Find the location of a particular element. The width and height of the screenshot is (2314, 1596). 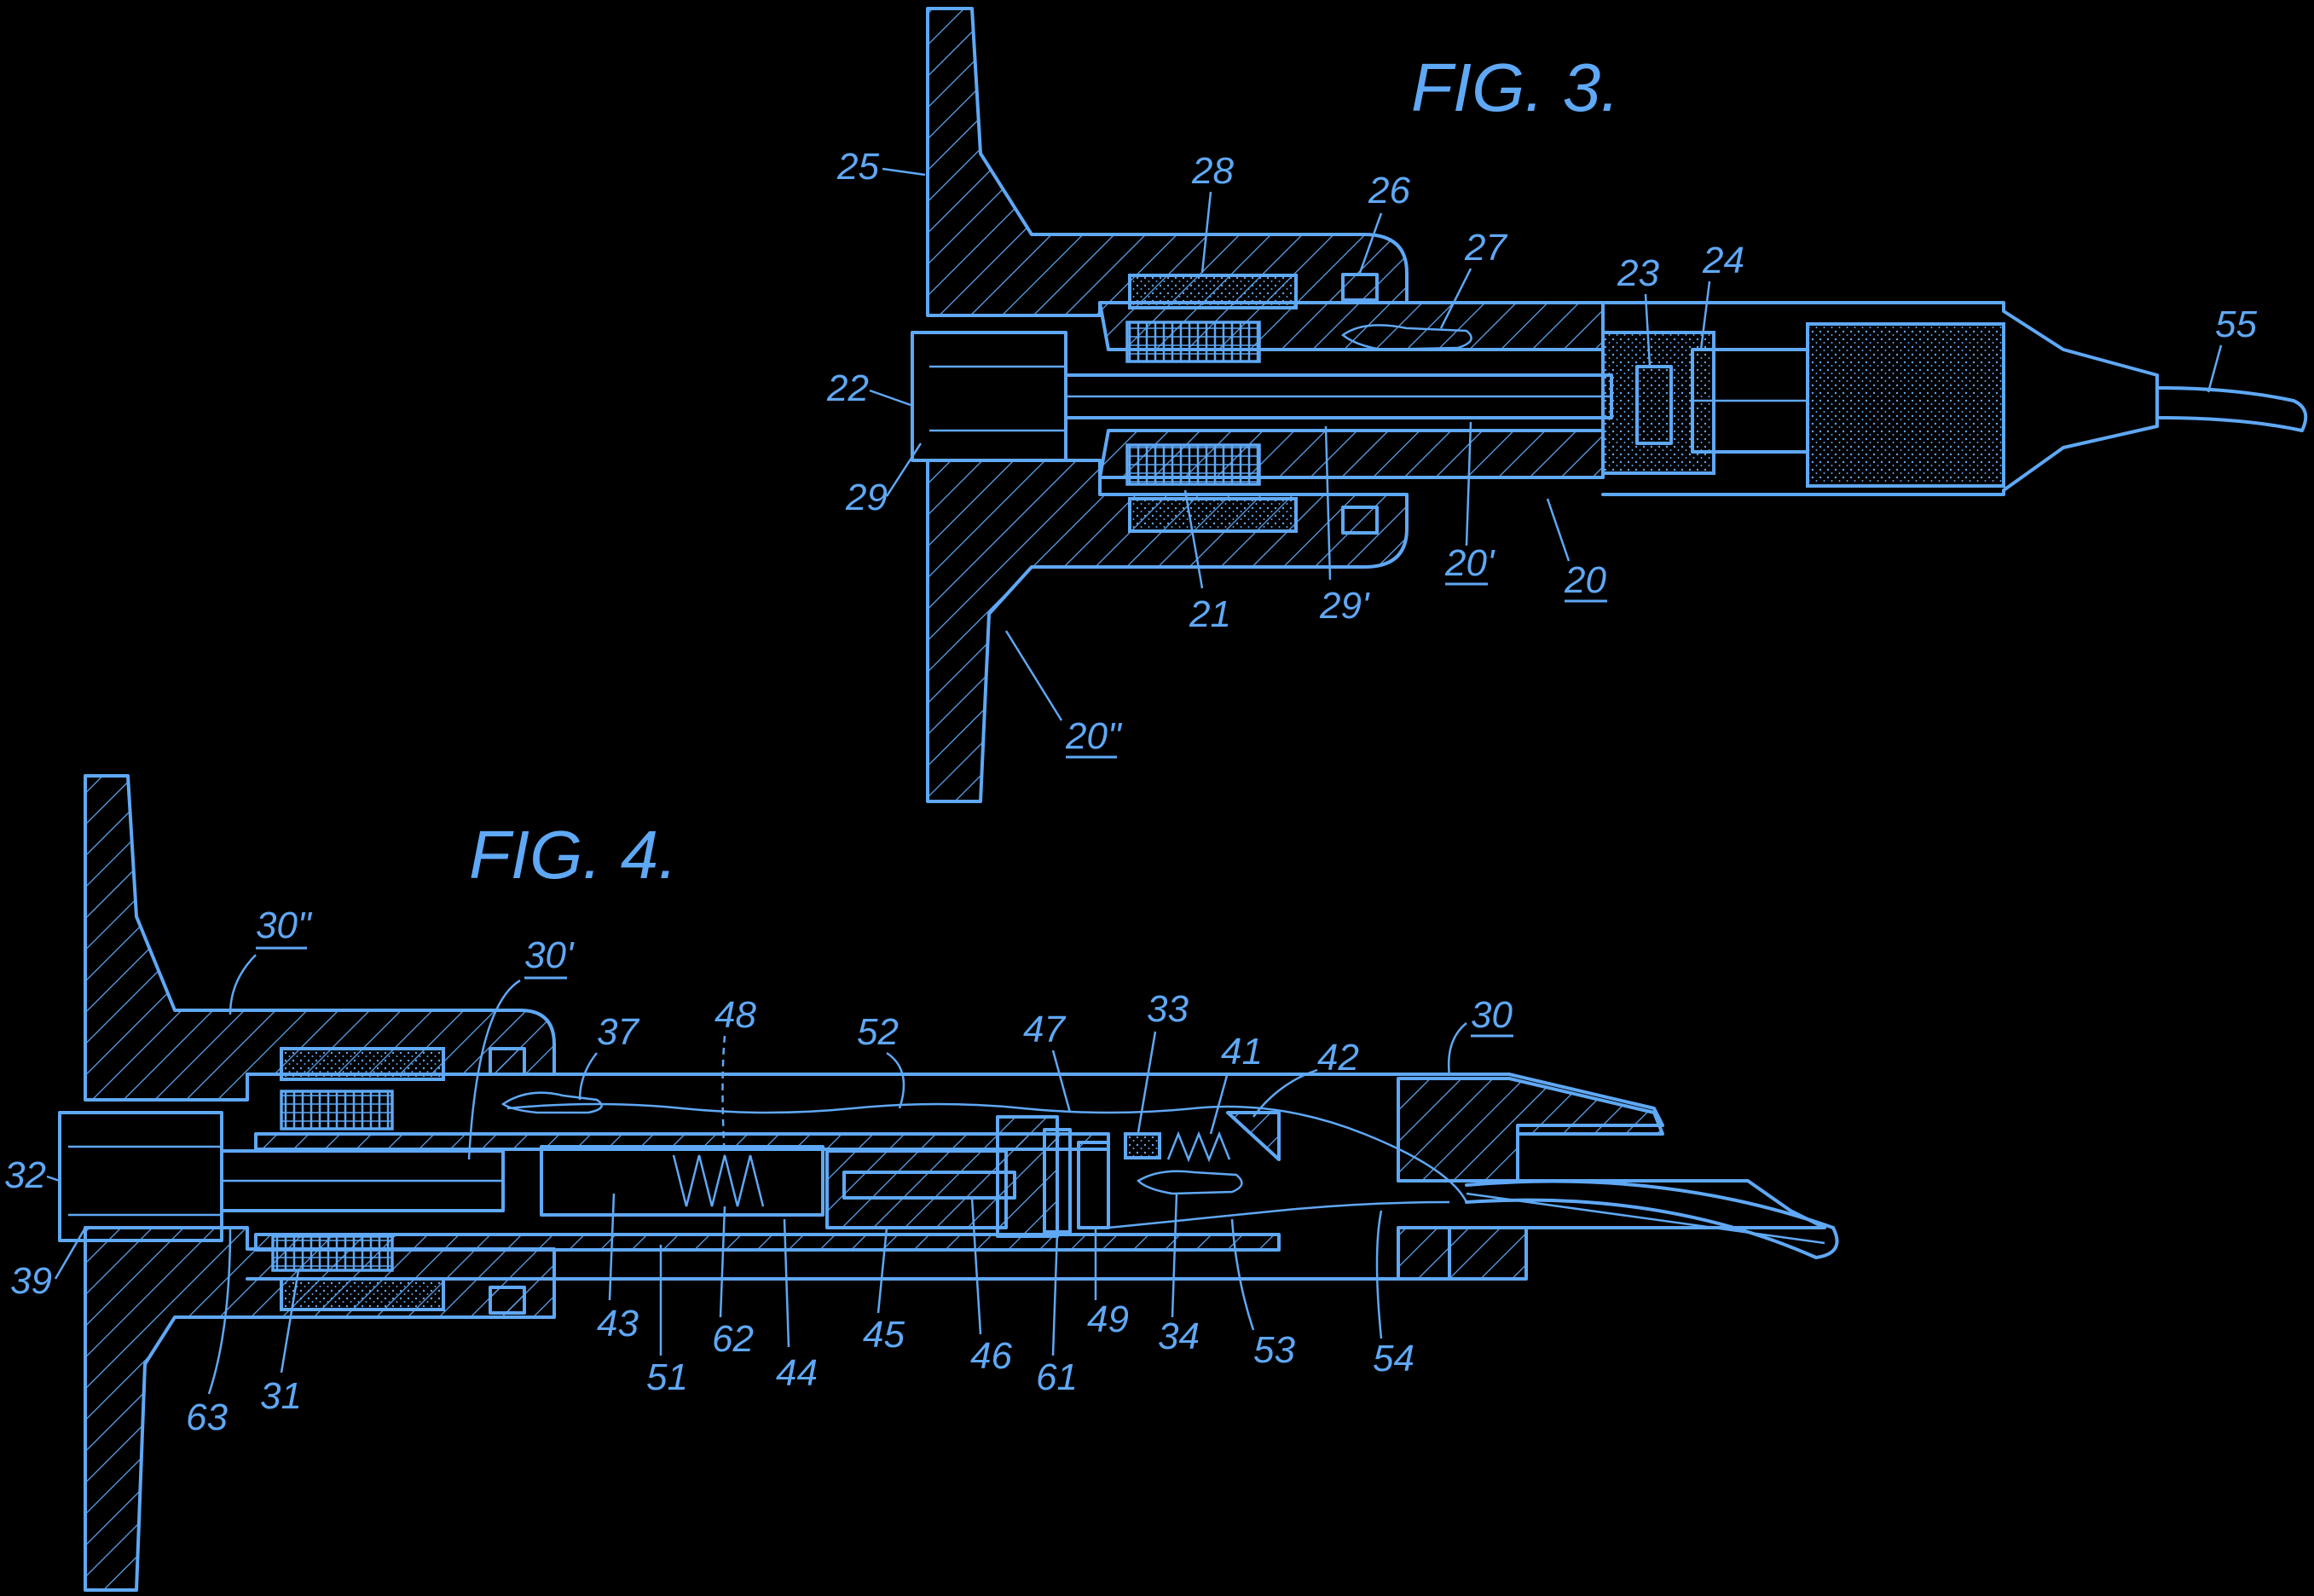

label-46: 46 is located at coordinates (991, 1356).